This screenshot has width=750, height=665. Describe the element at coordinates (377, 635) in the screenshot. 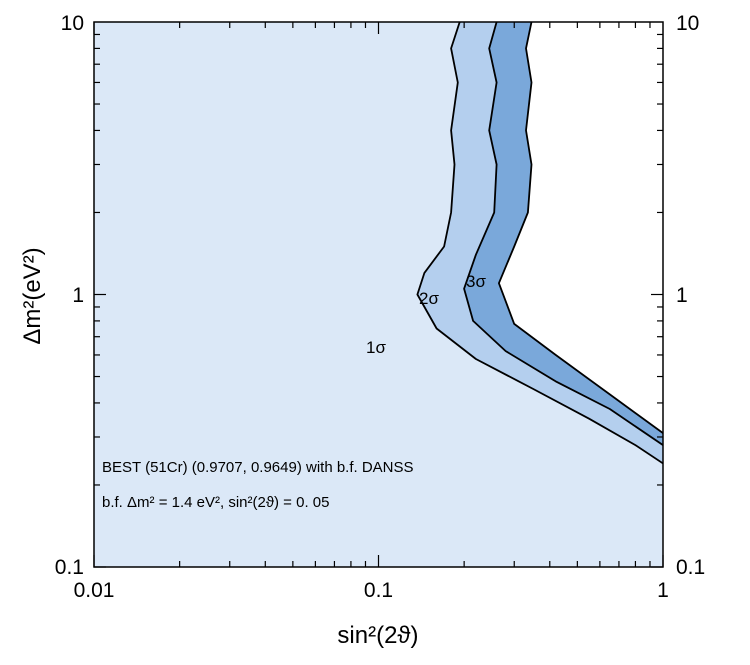

I see `x-axis-title: sin²(2ϑ)` at that location.